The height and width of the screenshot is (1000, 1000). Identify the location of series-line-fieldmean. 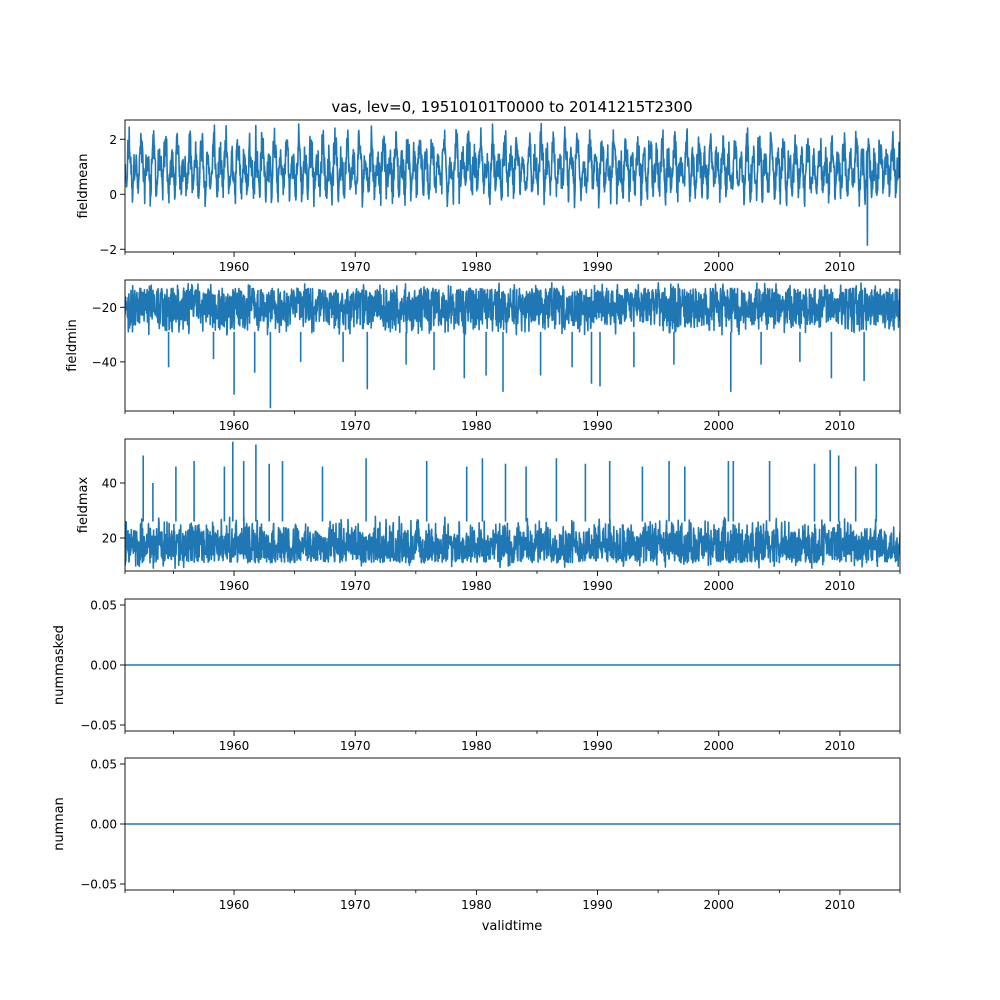
(512, 184).